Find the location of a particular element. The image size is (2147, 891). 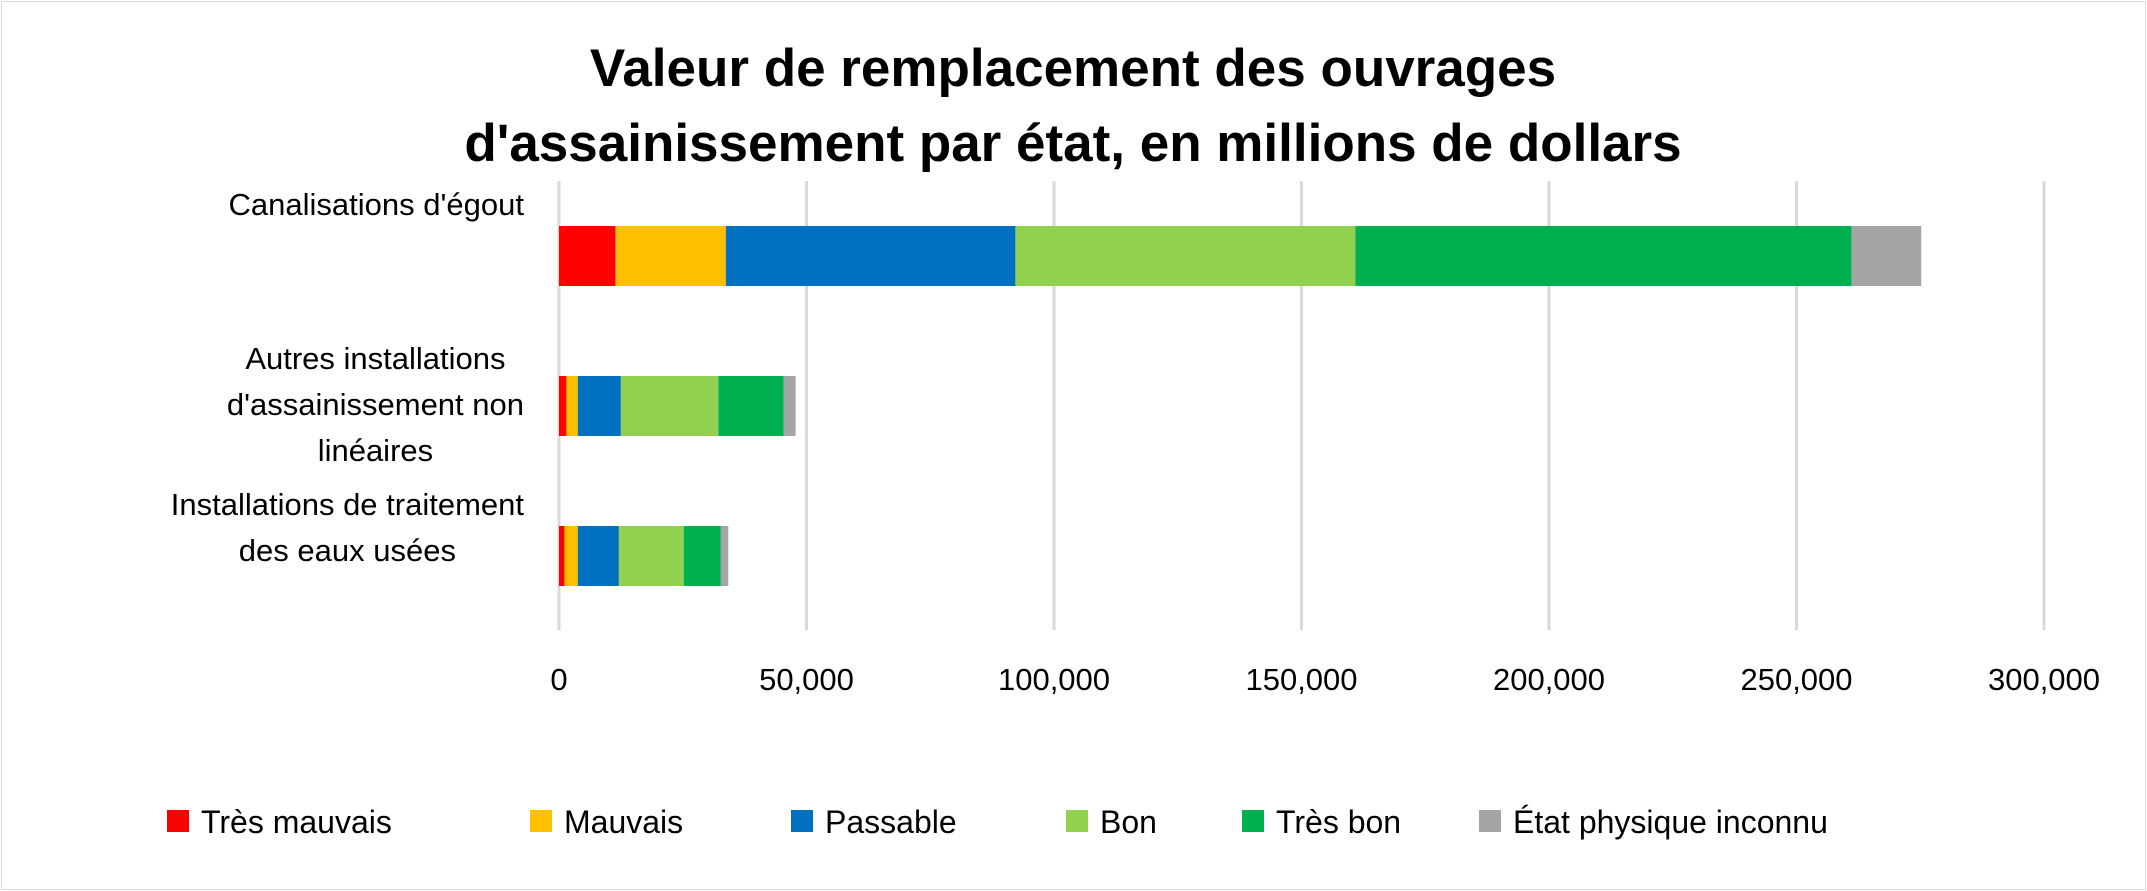

legend-label: Très bon is located at coordinates (1338, 822).